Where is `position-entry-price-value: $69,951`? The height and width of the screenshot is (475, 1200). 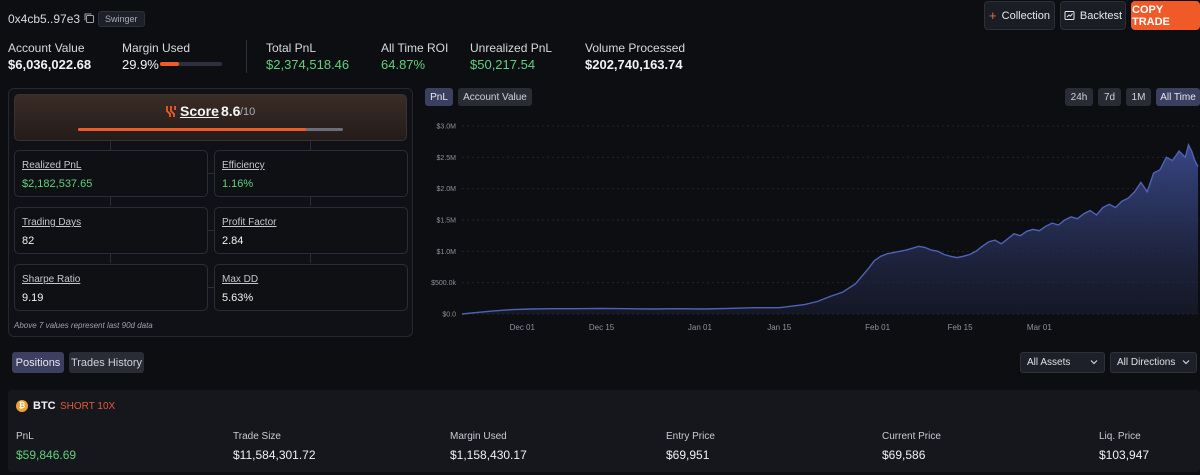 position-entry-price-value: $69,951 is located at coordinates (688, 455).